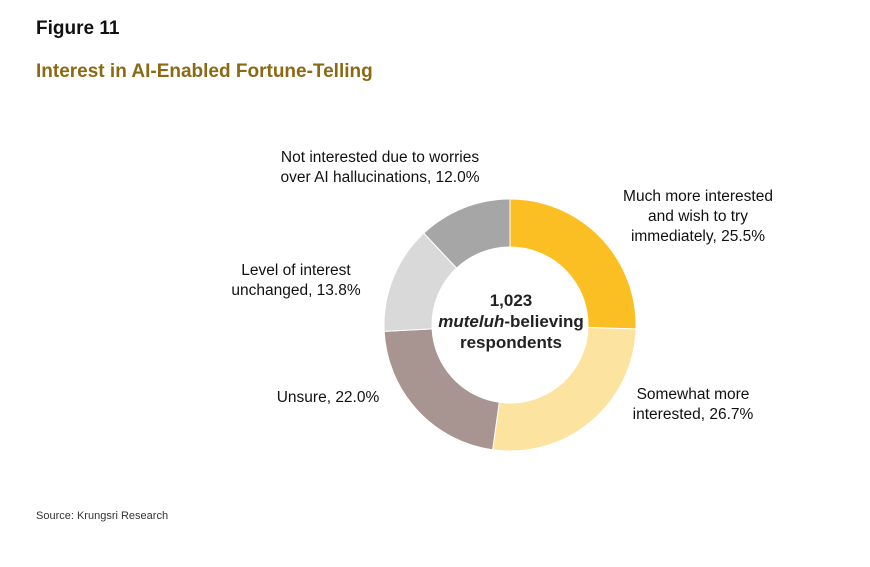  I want to click on label-somewhat-more: Somewhat more interested, 26.7%, so click(693, 405).